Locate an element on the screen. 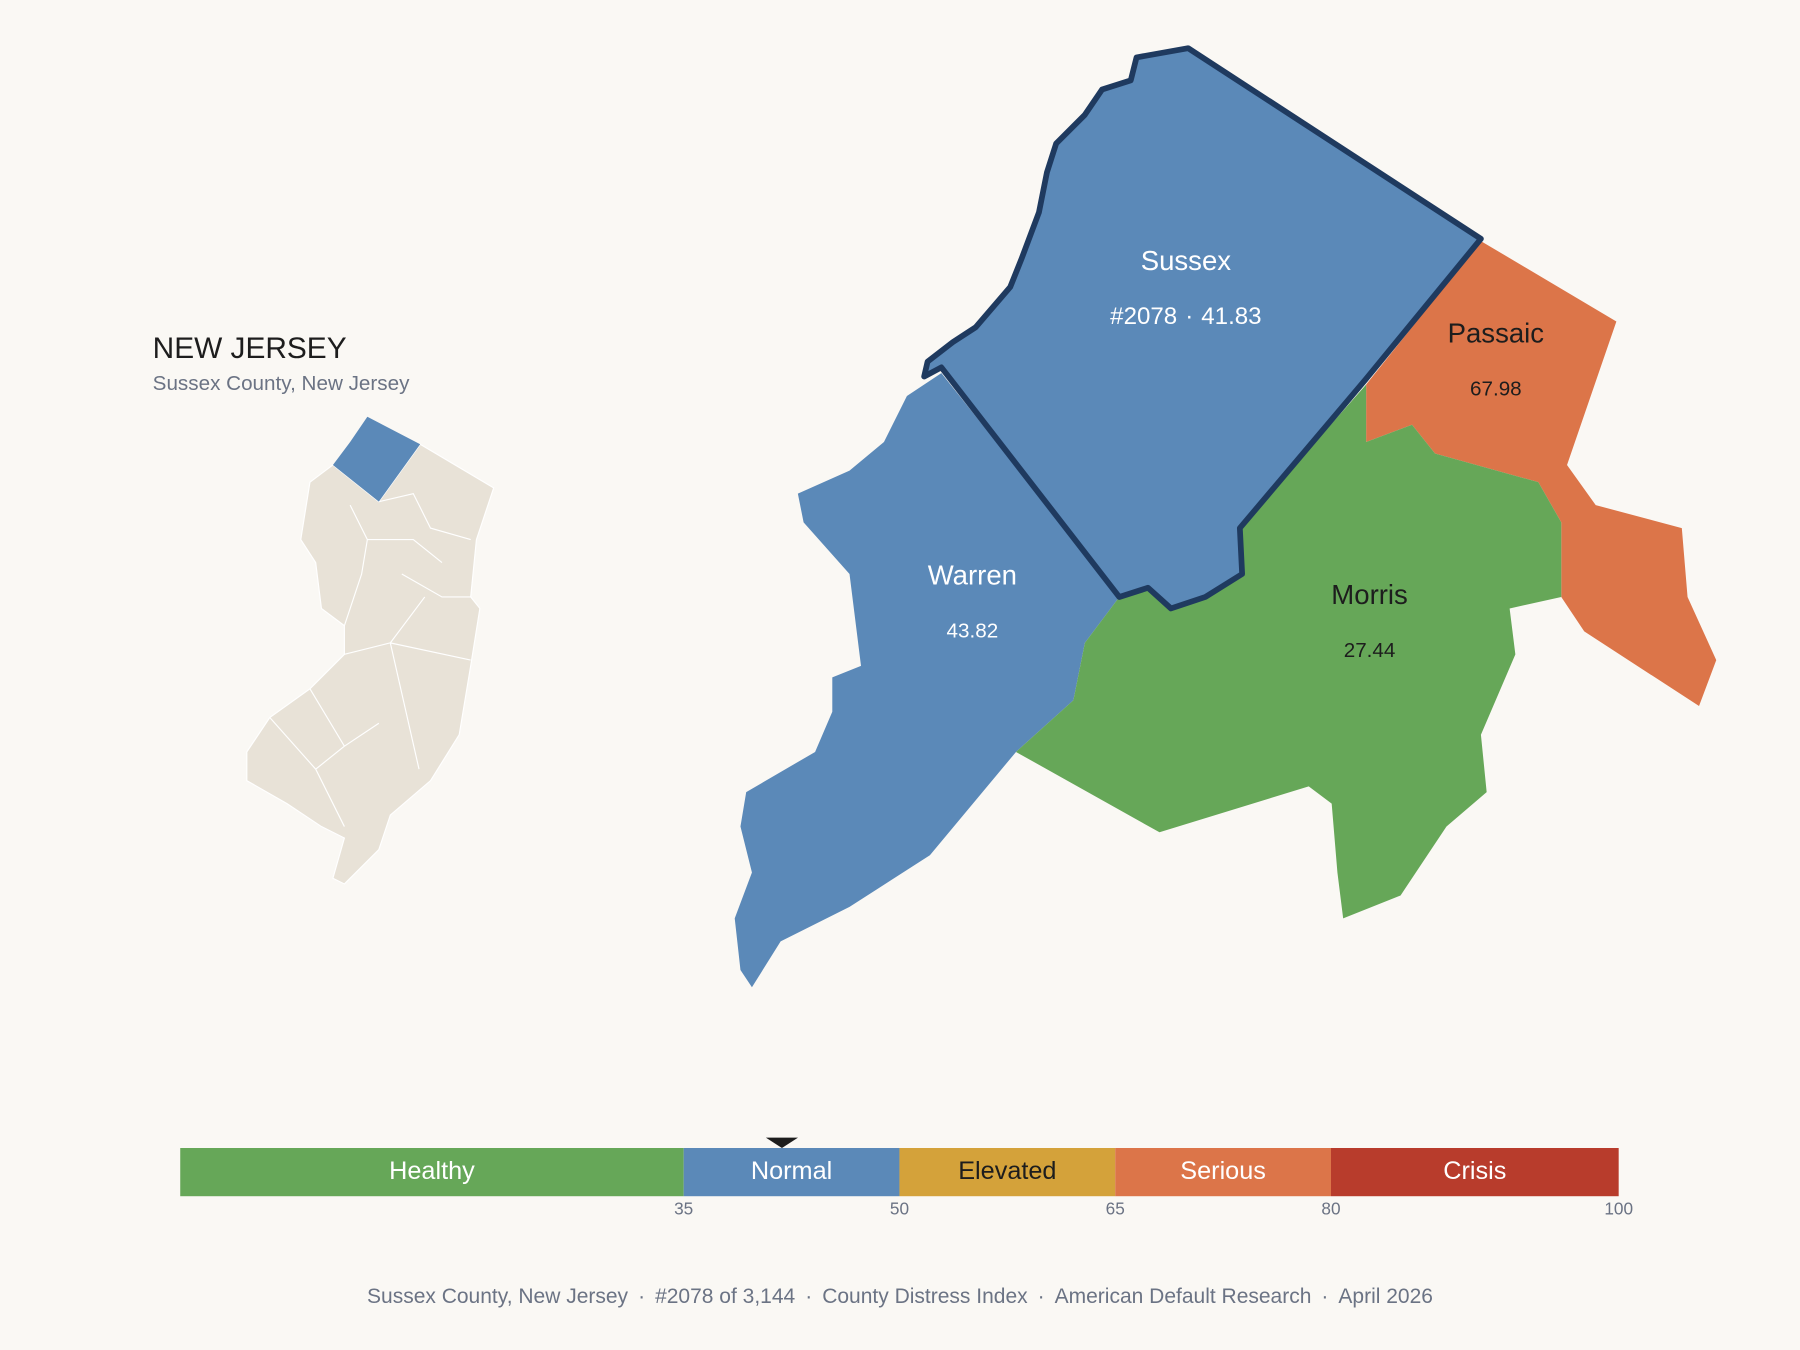  legend-tick-label: 35 is located at coordinates (683, 1209).